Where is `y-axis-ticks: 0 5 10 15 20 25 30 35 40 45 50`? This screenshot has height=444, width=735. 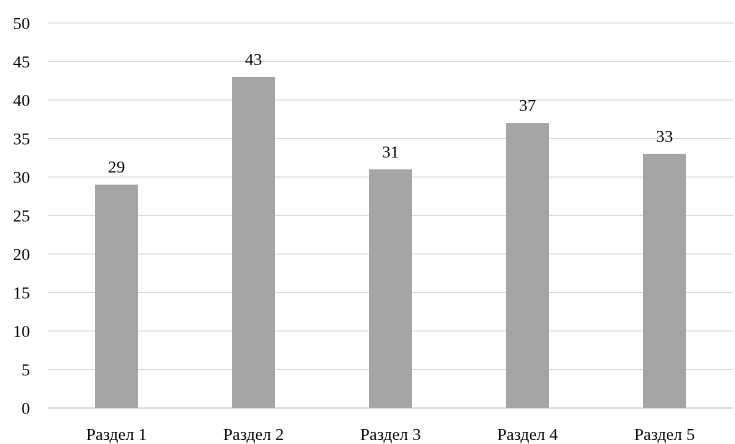 y-axis-ticks: 0 5 10 15 20 25 30 35 40 45 50 is located at coordinates (21, 216).